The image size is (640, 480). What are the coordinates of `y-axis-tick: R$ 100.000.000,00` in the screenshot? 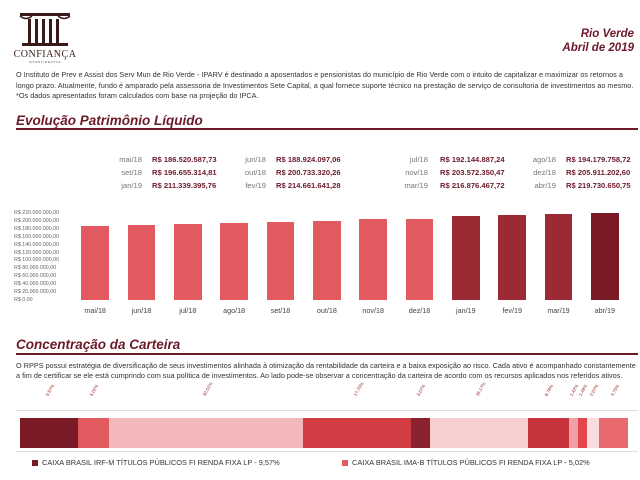 It's located at (37, 260).